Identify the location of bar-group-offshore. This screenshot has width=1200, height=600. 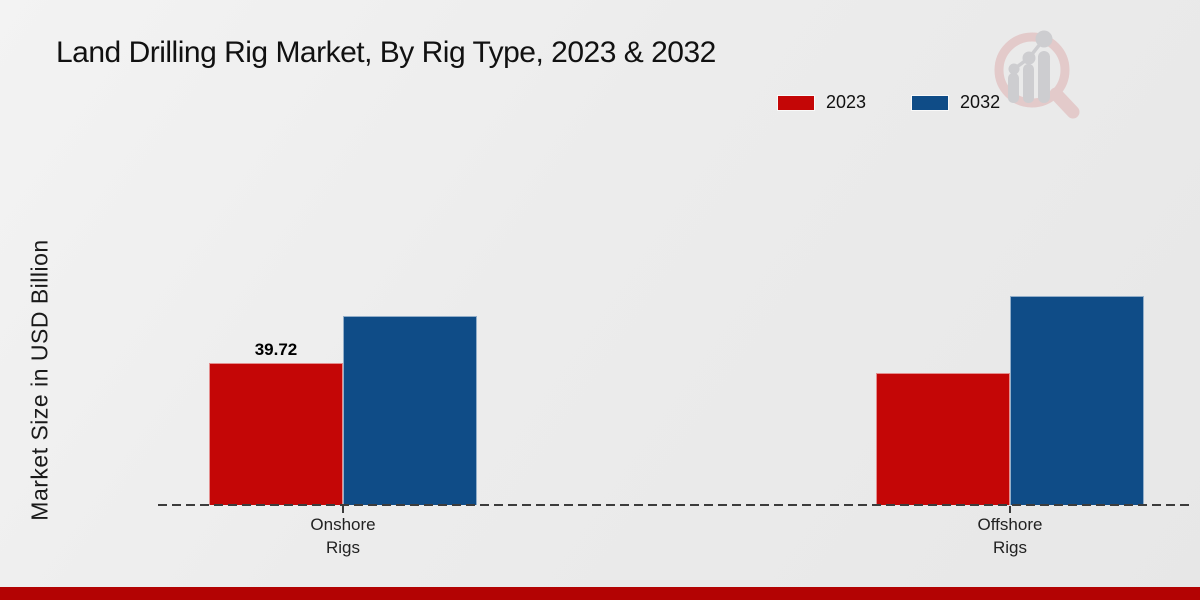
(1010, 327).